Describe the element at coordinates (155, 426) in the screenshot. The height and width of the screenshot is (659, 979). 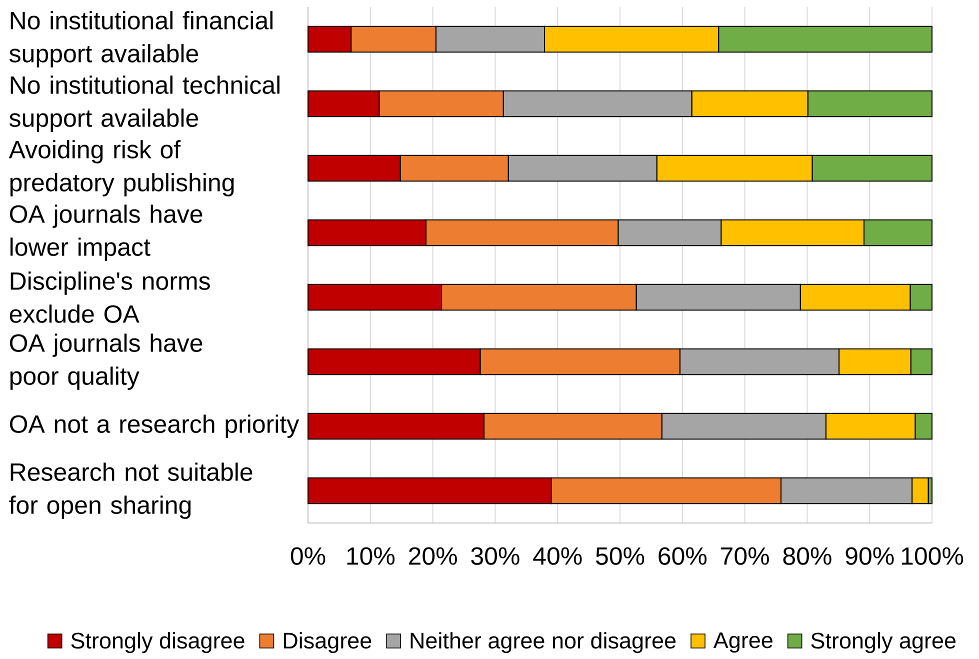
I see `y-tick-label: OA not a research priority` at that location.